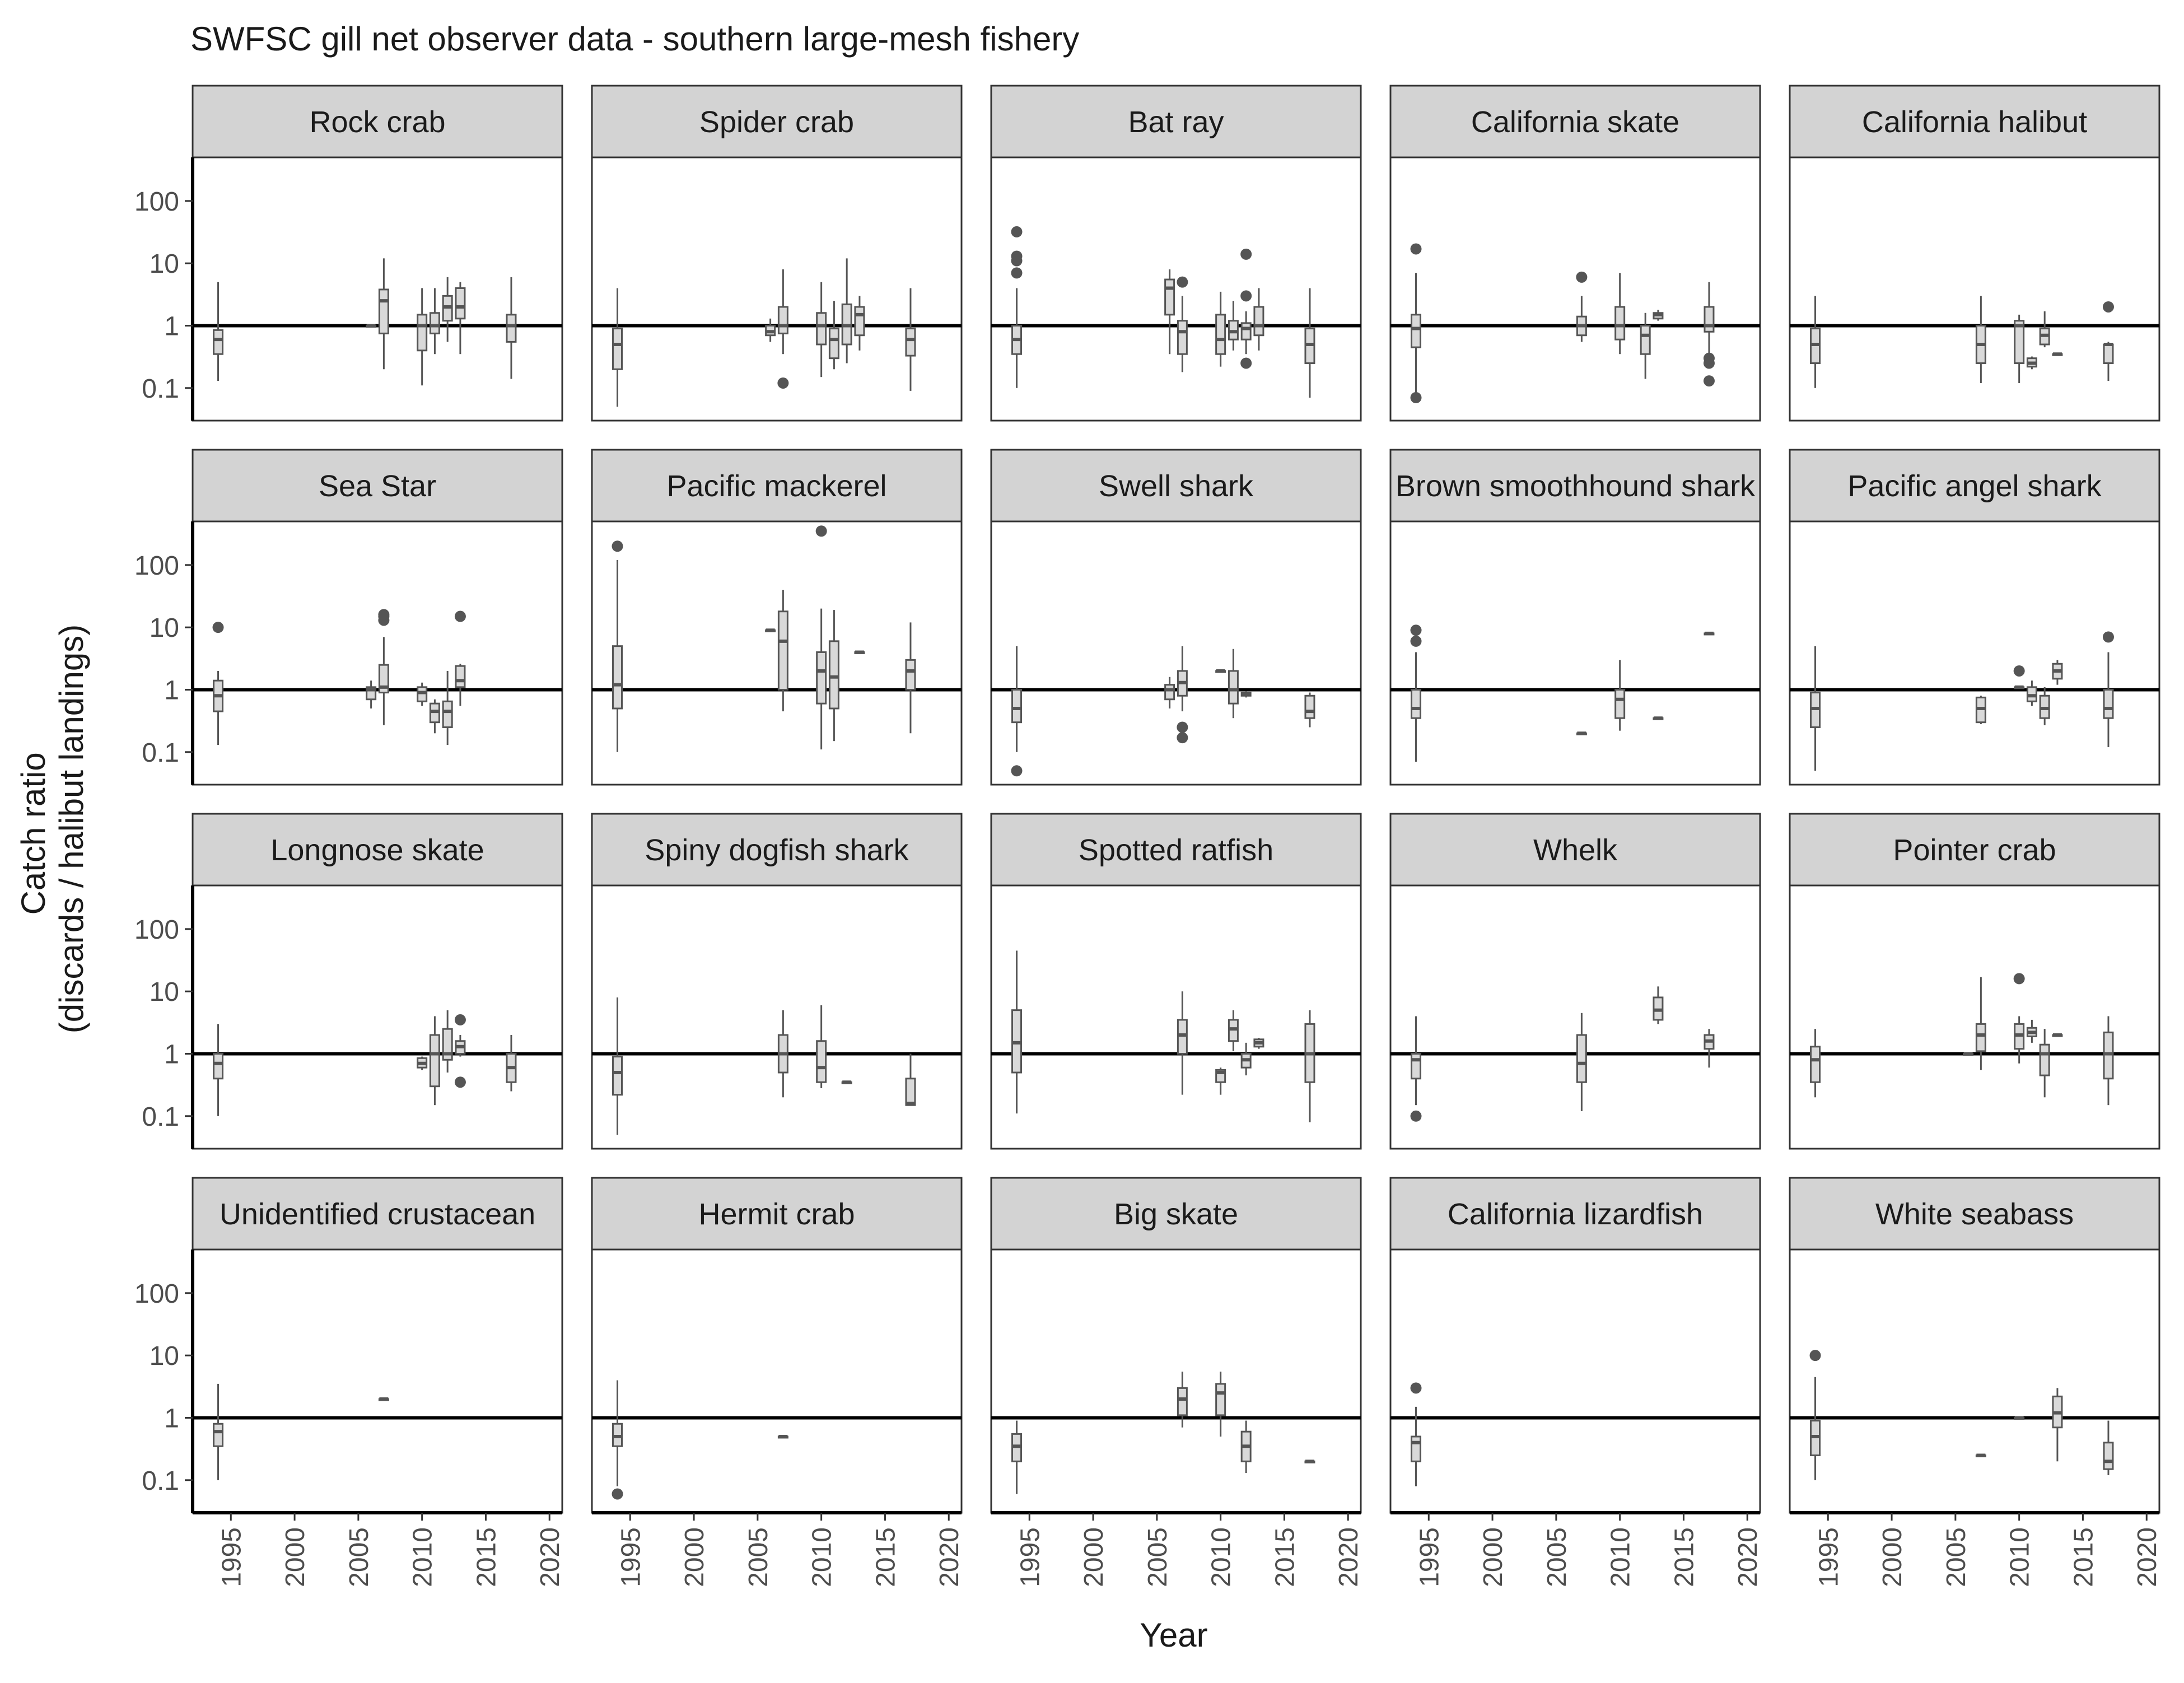 The image size is (2184, 1683). Describe the element at coordinates (1976, 1382) in the screenshot. I see `facet-panel: White seabass 1995 2000 2005 2010 2015 2020` at that location.